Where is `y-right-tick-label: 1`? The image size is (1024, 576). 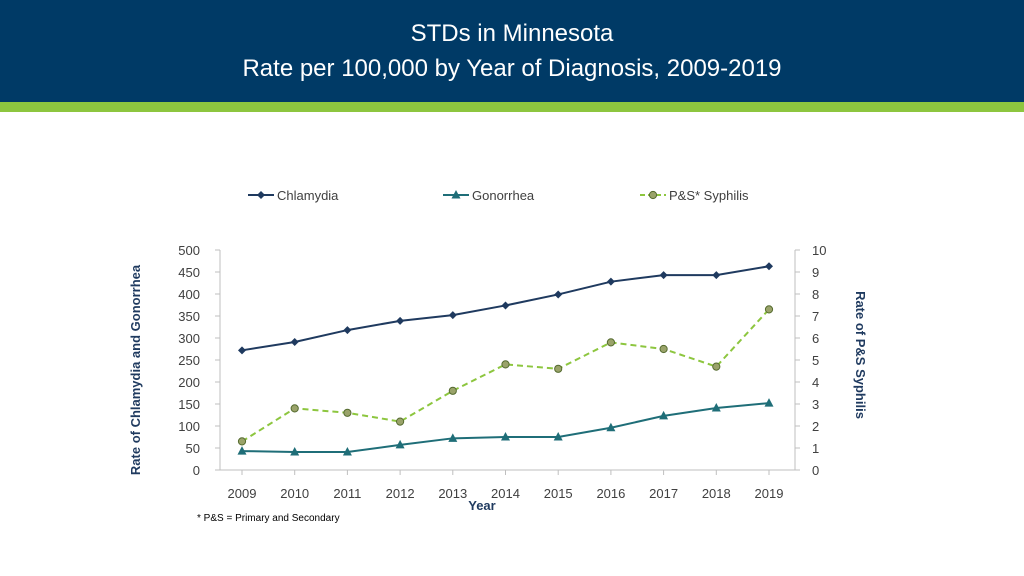 y-right-tick-label: 1 is located at coordinates (815, 448).